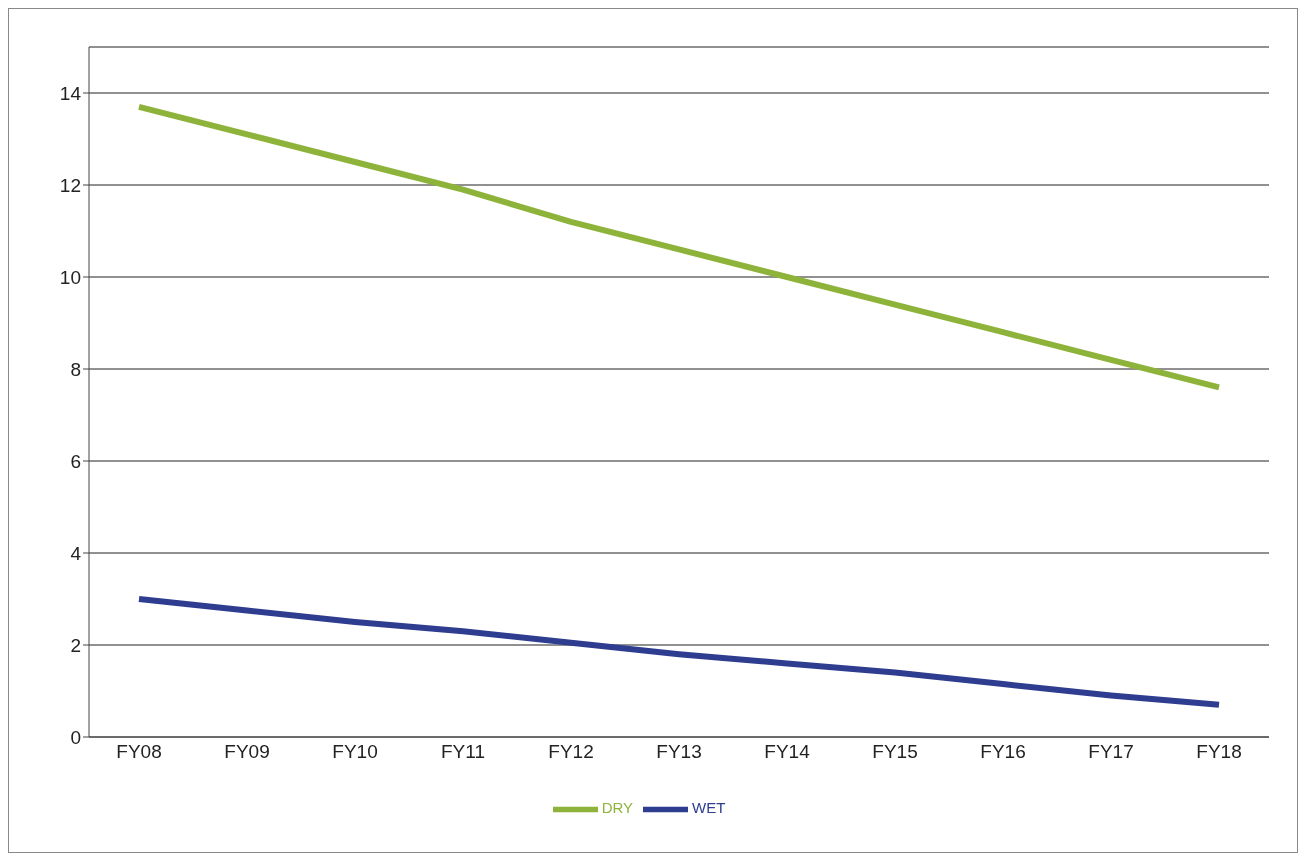 Image resolution: width=1309 pixels, height=865 pixels. What do you see at coordinates (70, 277) in the screenshot?
I see `y-tick-label: 10` at bounding box center [70, 277].